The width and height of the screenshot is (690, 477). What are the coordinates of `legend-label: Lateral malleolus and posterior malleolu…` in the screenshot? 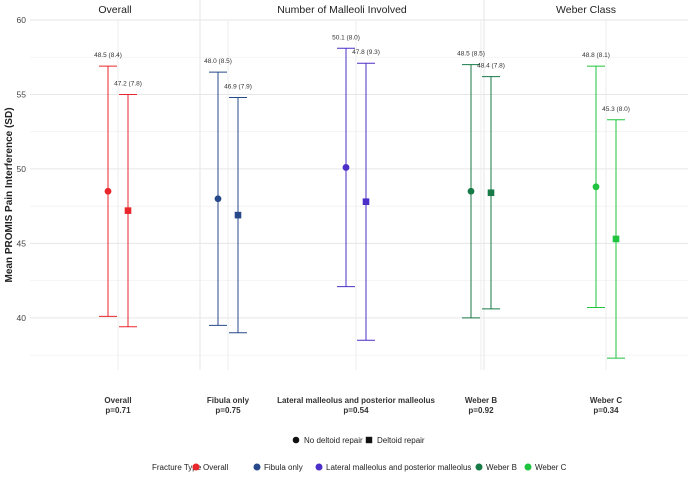 It's located at (398, 467).